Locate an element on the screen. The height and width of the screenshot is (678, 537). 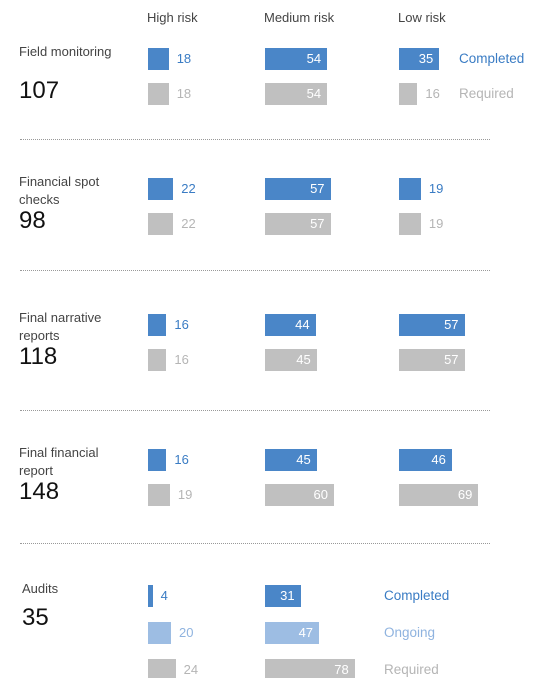
group-total: 98 is located at coordinates (32, 220).